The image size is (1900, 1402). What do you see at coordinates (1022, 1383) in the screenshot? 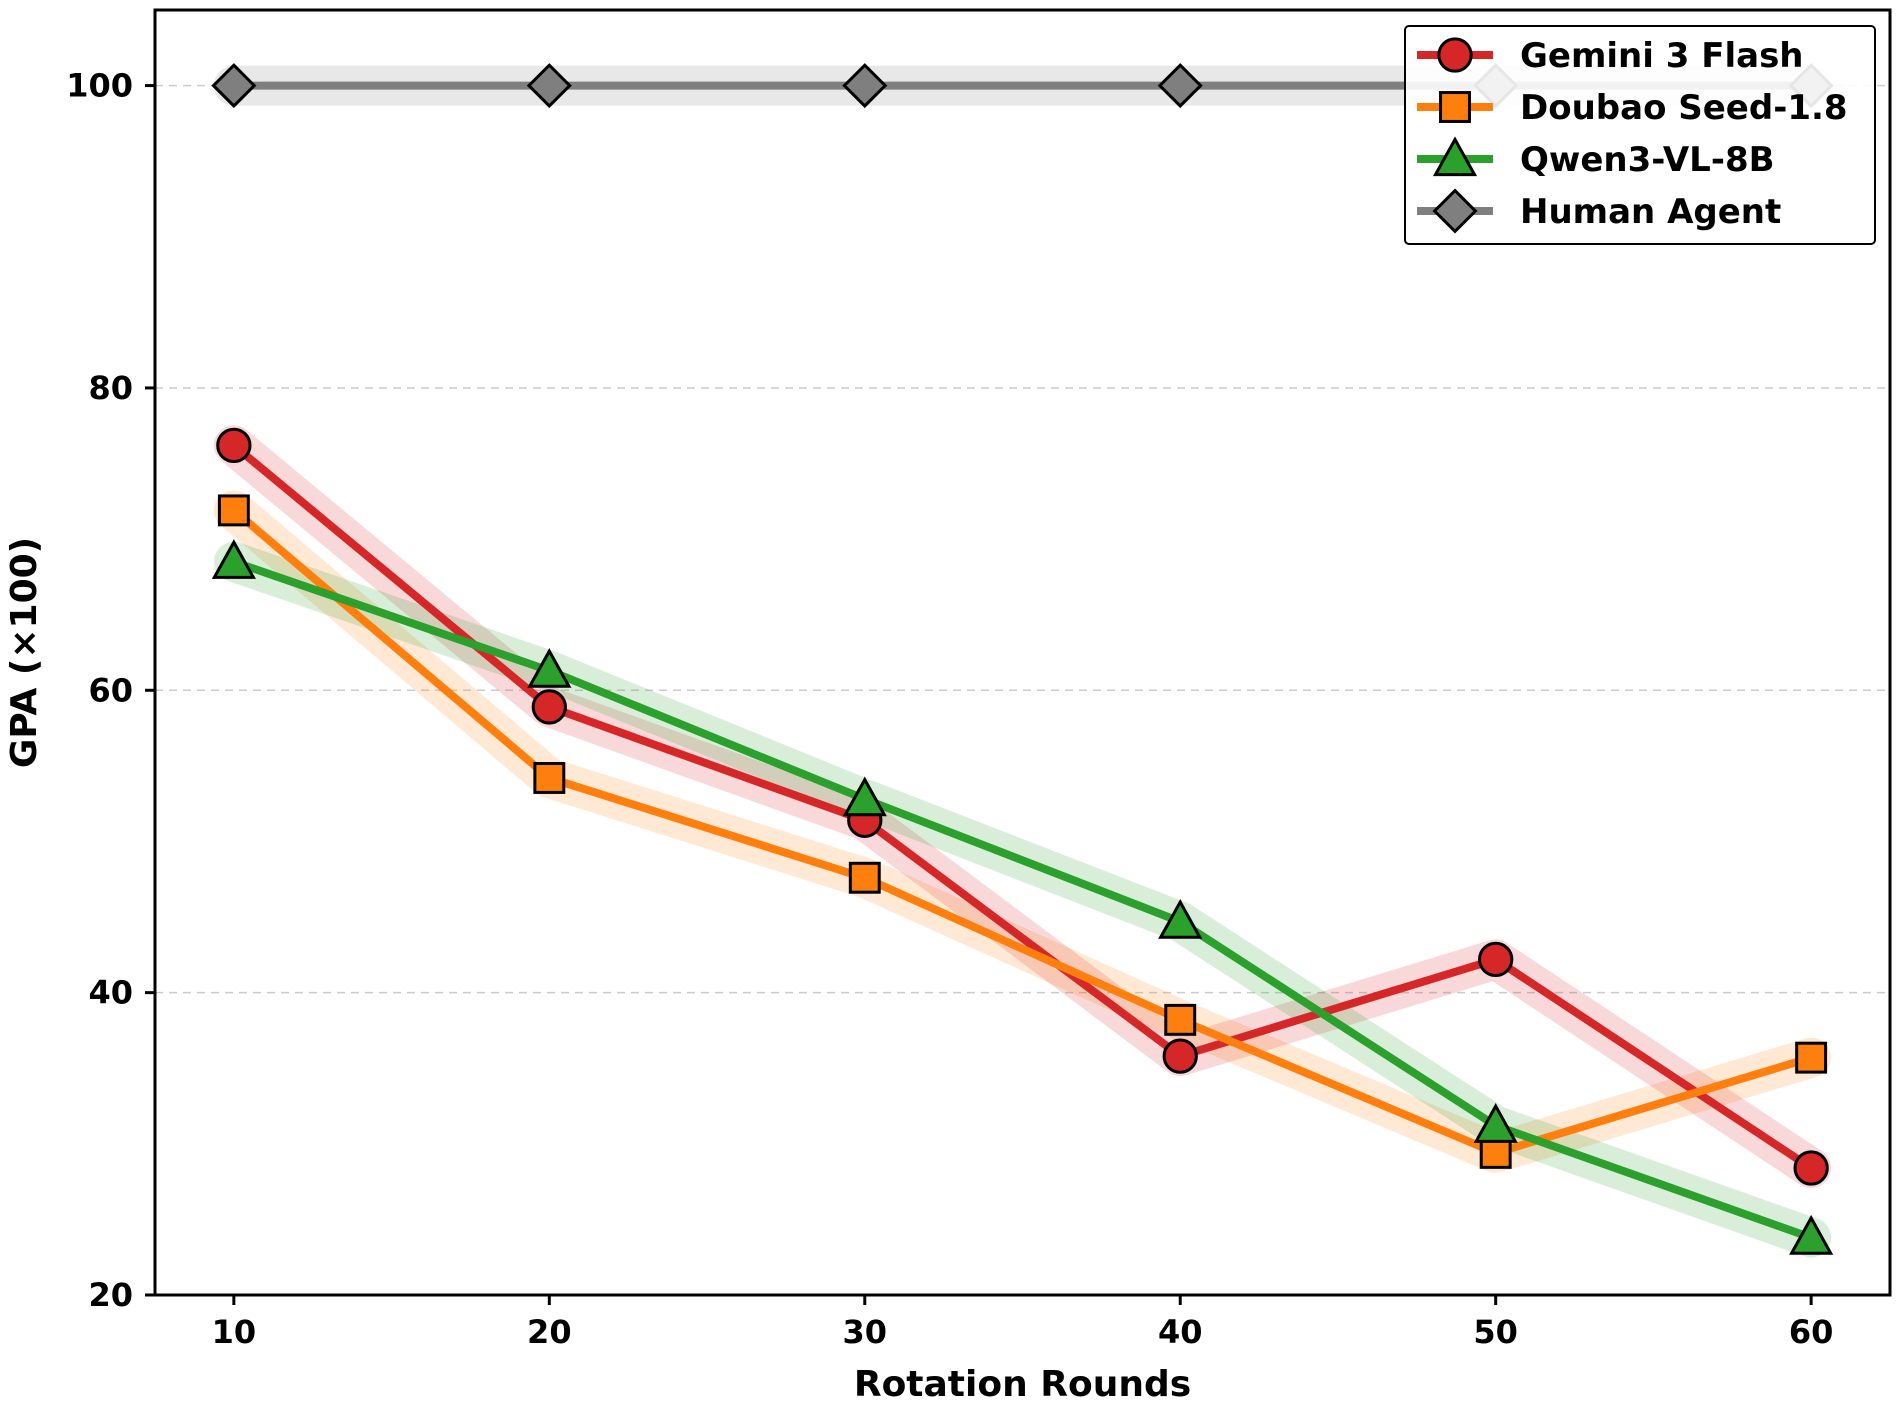
I see `x-axis-title: Rotation Rounds` at bounding box center [1022, 1383].